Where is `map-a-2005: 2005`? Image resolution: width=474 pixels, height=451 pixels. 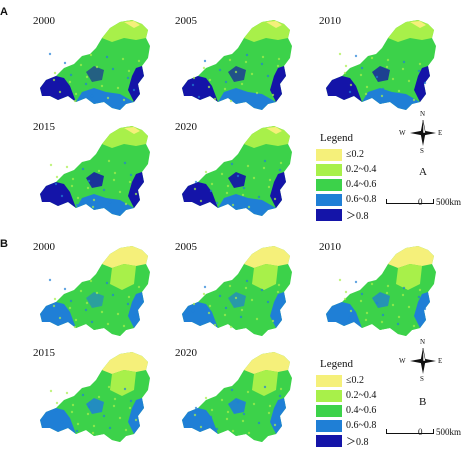 map-a-2005: 2005 is located at coordinates (242, 64).